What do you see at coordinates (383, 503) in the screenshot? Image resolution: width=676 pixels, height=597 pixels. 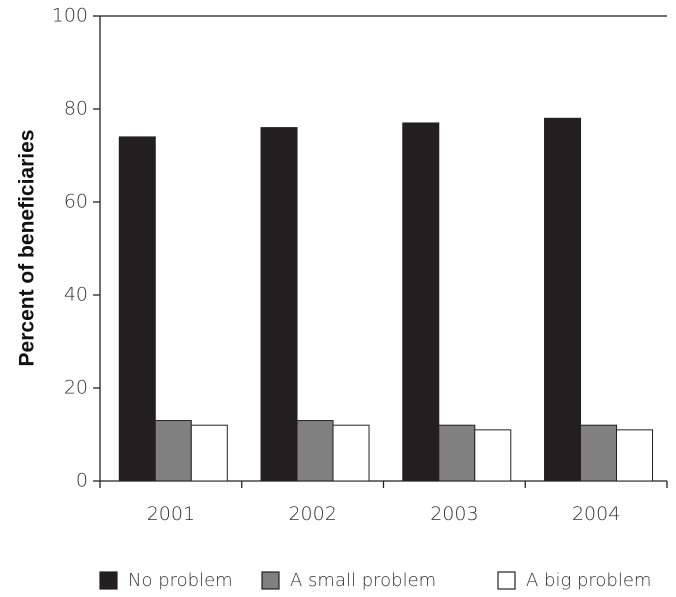 I see `x-ticks: 2001 2002 2003 2004` at bounding box center [383, 503].